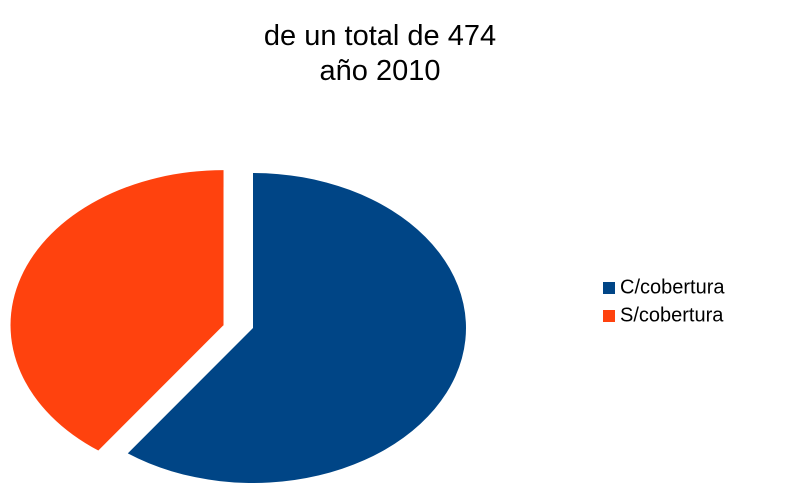  Describe the element at coordinates (672, 315) in the screenshot. I see `legend-label: S/cobertura` at that location.